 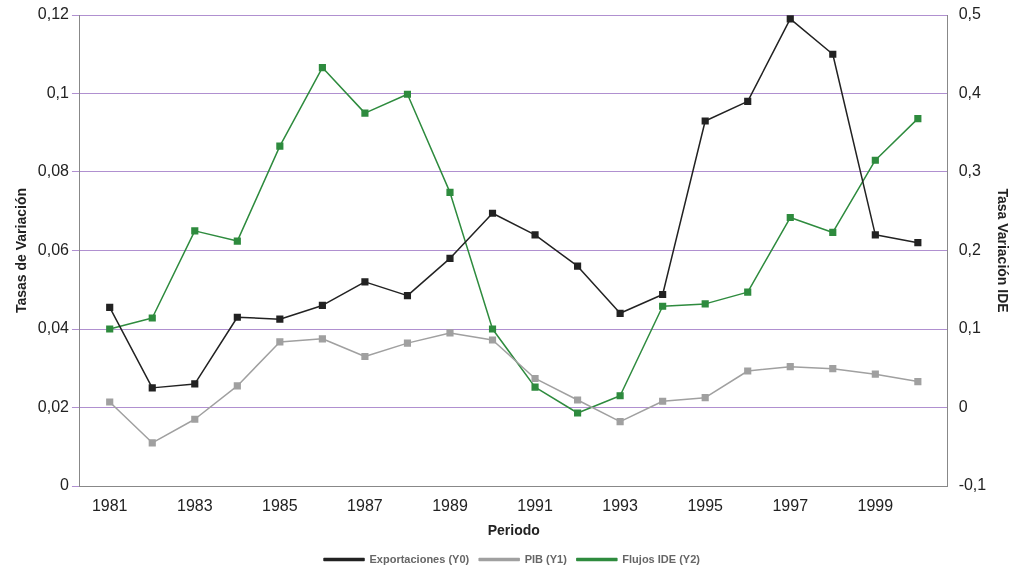 What do you see at coordinates (53, 249) in the screenshot?
I see `y-tick-label: 0,06` at bounding box center [53, 249].